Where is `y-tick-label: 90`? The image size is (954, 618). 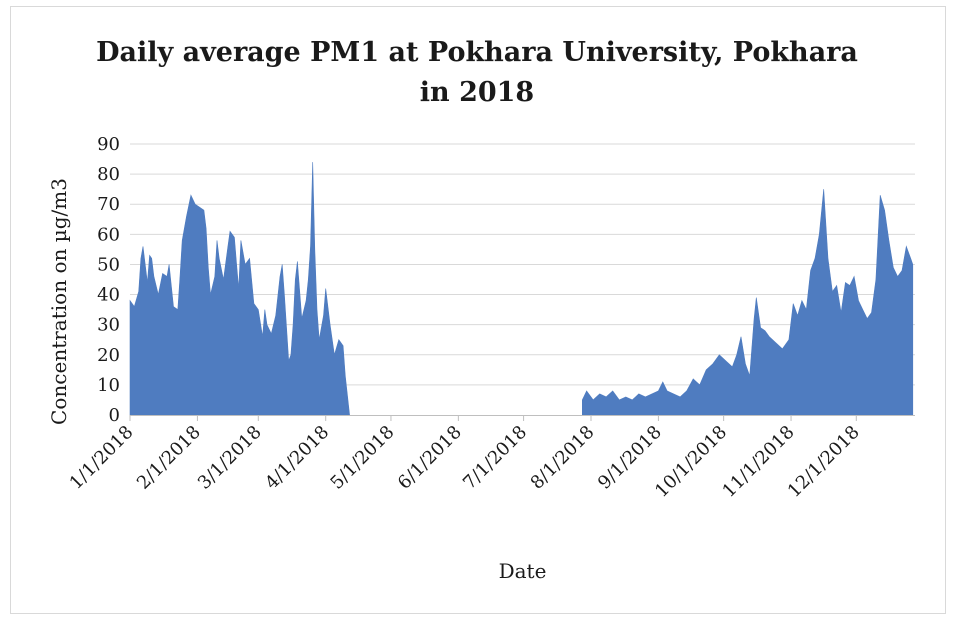 y-tick-label: 90 is located at coordinates (108, 144).